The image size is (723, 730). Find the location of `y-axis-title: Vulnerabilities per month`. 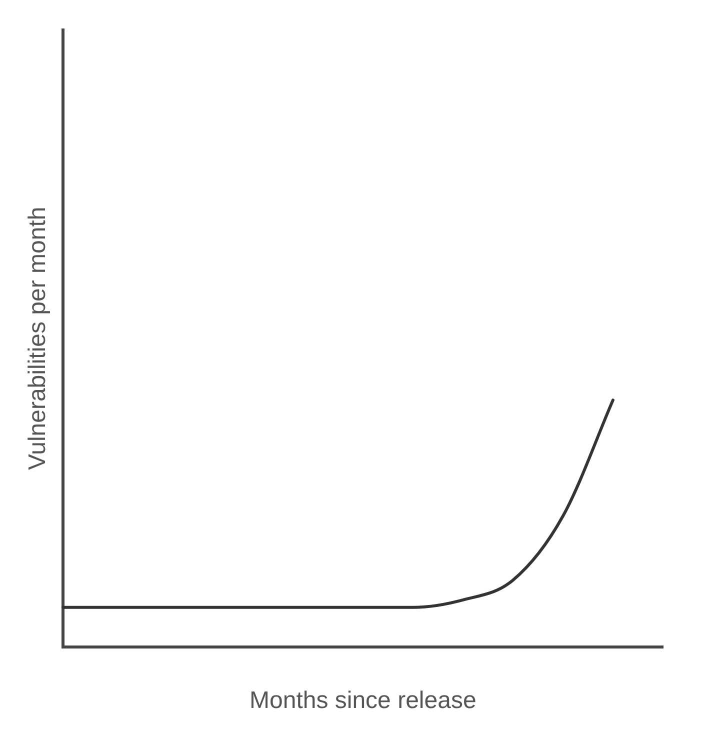

y-axis-title: Vulnerabilities per month is located at coordinates (38, 338).